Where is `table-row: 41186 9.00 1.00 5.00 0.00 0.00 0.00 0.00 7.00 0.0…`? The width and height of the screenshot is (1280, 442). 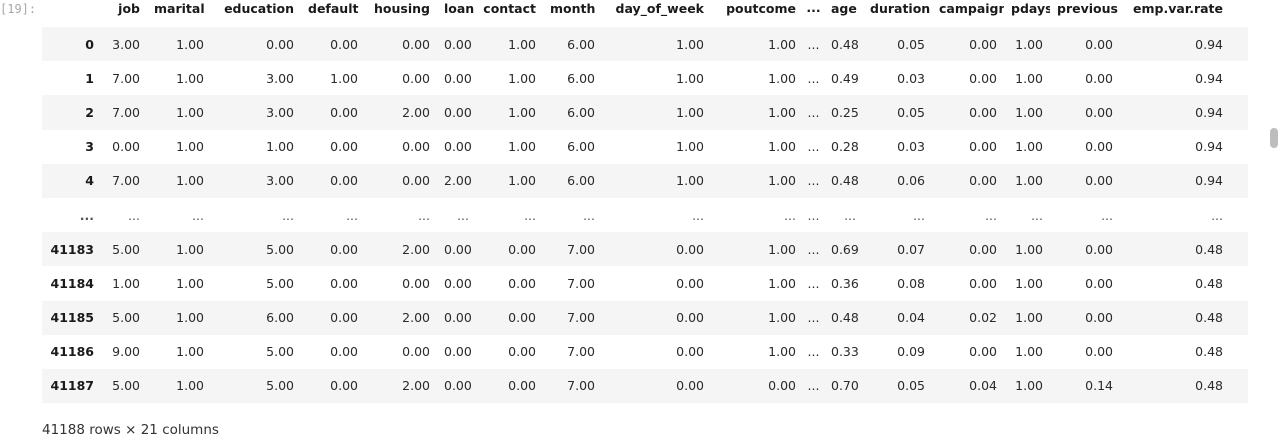
table-row: 41186 9.00 1.00 5.00 0.00 0.00 0.00 0.00 7.00 0.0… is located at coordinates (645, 352).